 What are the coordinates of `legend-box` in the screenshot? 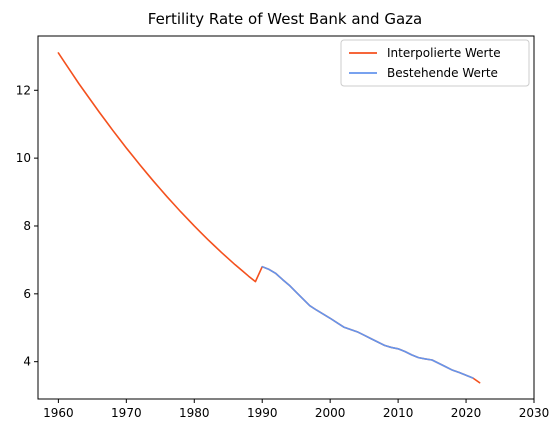 It's located at (435, 63).